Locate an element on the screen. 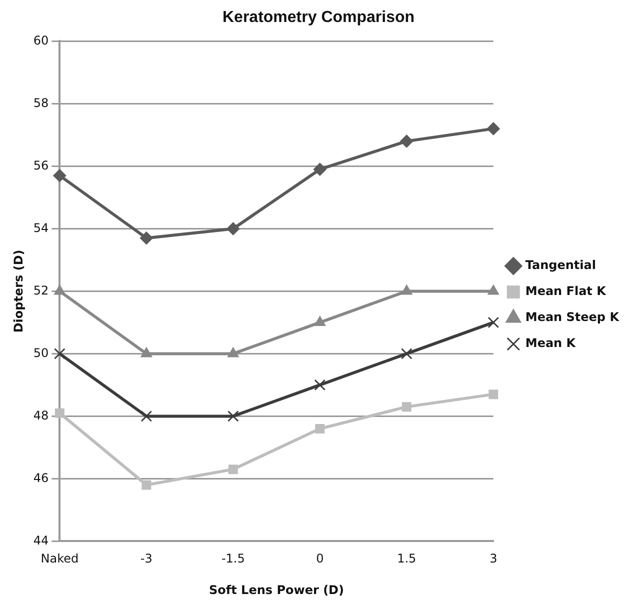 This screenshot has height=610, width=643. y-axis-title: Diopters (D) is located at coordinates (18, 291).